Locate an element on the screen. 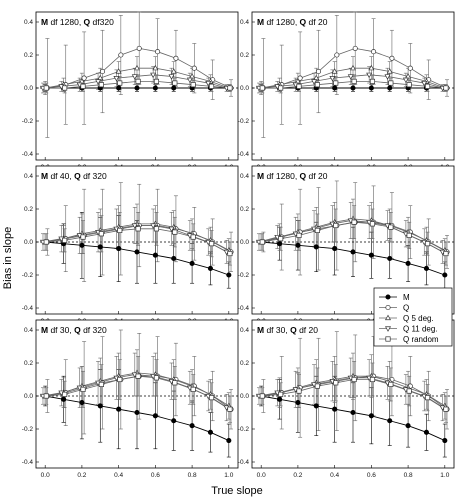 The width and height of the screenshot is (474, 500). x-tick-label: 0.6 is located at coordinates (371, 475).